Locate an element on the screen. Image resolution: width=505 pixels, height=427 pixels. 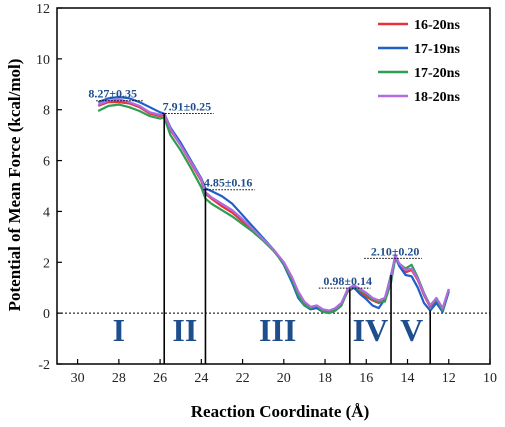
x-tick-label: 30 is located at coordinates (78, 378).